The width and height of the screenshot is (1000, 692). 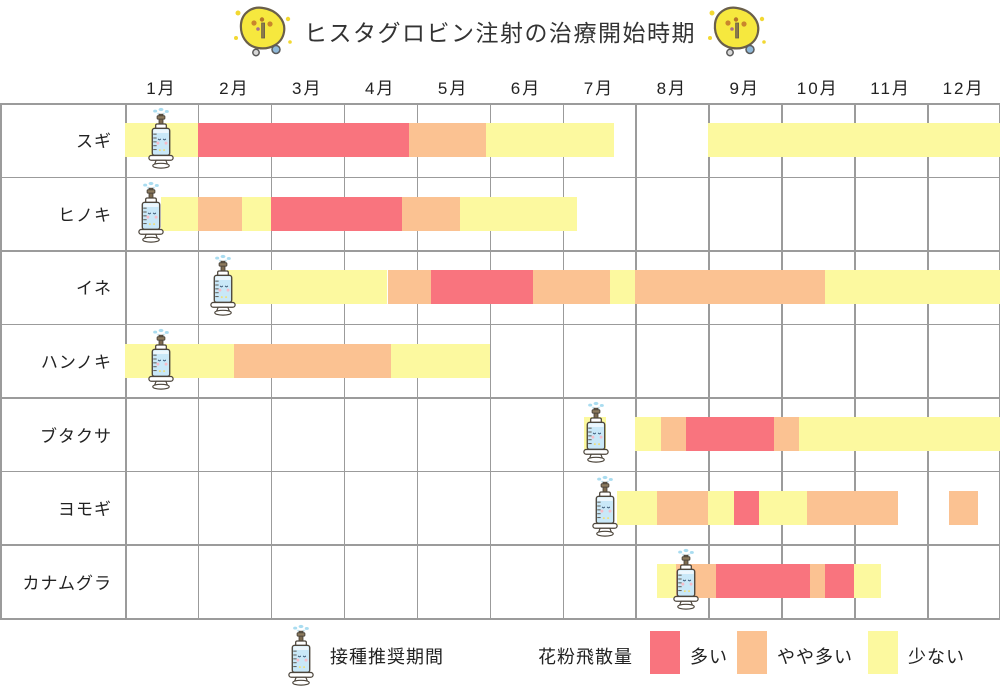 What do you see at coordinates (890, 88) in the screenshot?
I see `month-label-11: 11月` at bounding box center [890, 88].